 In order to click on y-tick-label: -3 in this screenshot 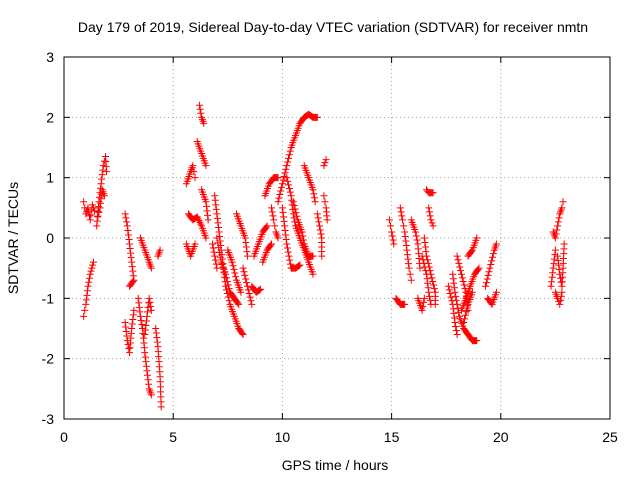, I will do `click(48, 419)`.